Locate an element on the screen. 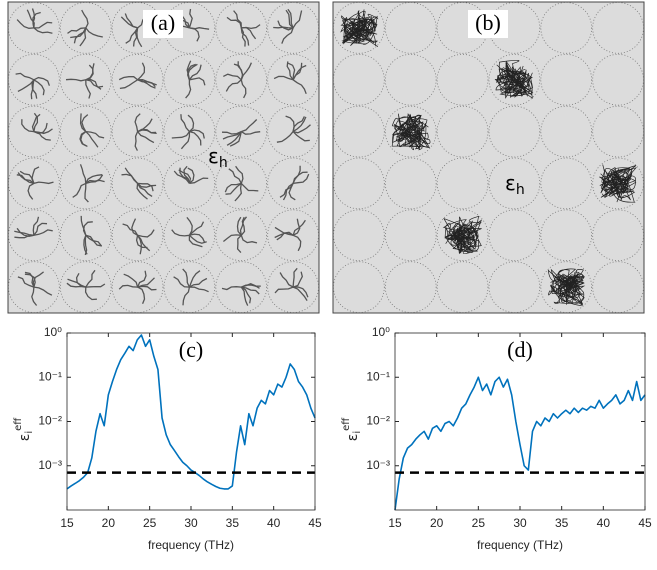 The width and height of the screenshot is (657, 570). chart-title: (c) is located at coordinates (191, 349).